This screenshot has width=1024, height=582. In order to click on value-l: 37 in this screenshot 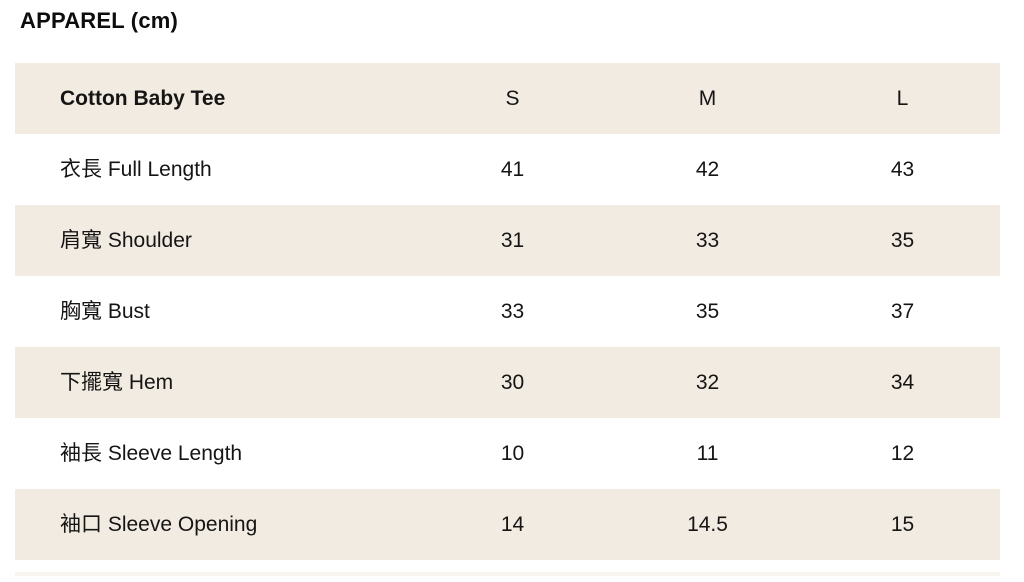, I will do `click(902, 311)`.